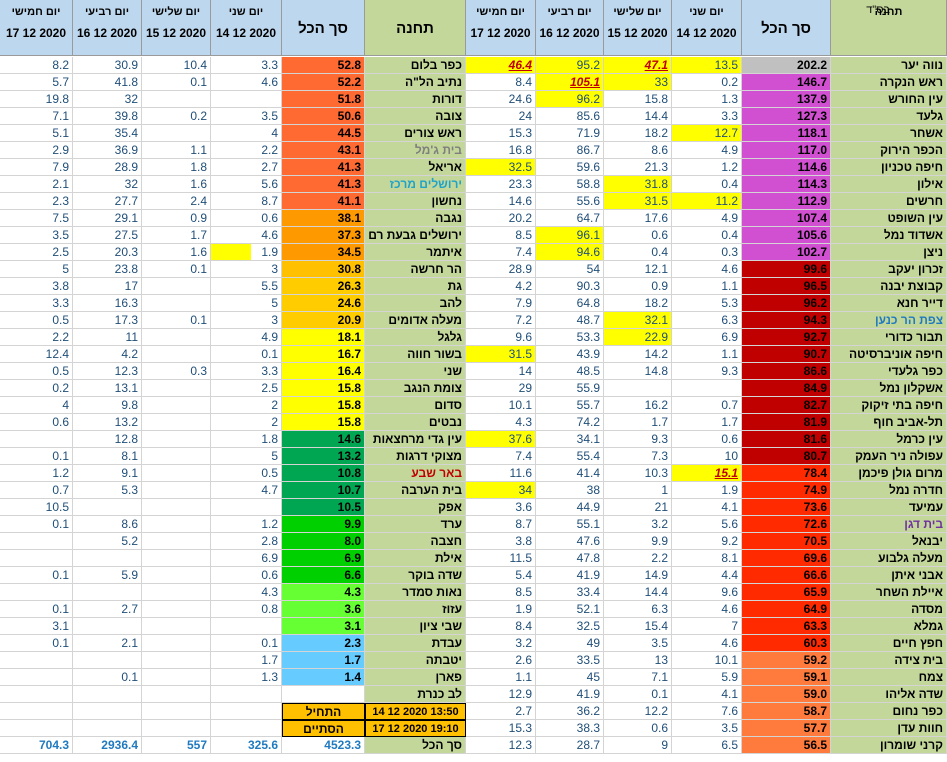 This screenshot has width=947, height=762. What do you see at coordinates (786, 388) in the screenshot?
I see `station-total: 84.9` at bounding box center [786, 388].